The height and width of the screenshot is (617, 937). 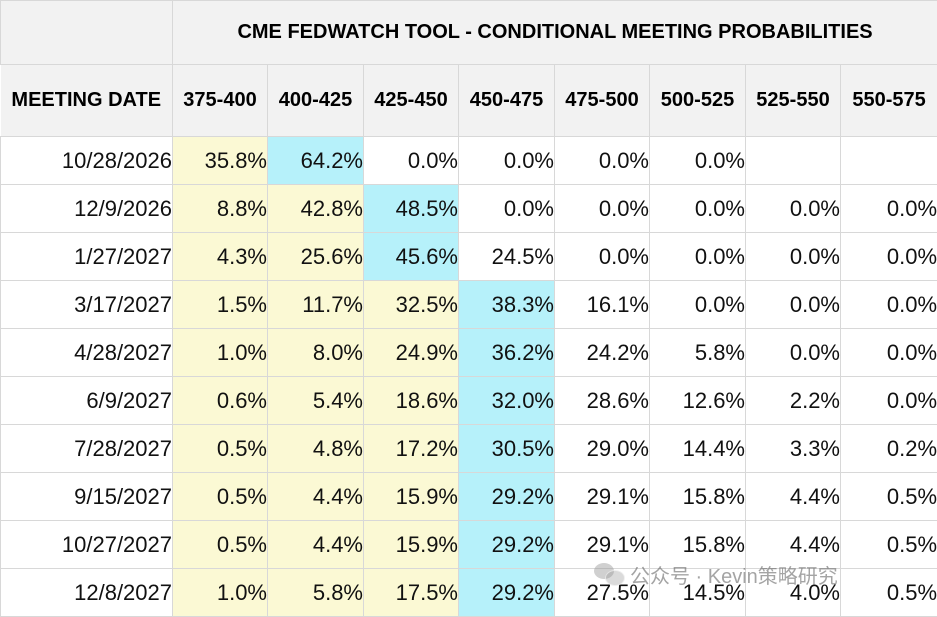 I want to click on probability-cell: 29.0%, so click(x=602, y=449).